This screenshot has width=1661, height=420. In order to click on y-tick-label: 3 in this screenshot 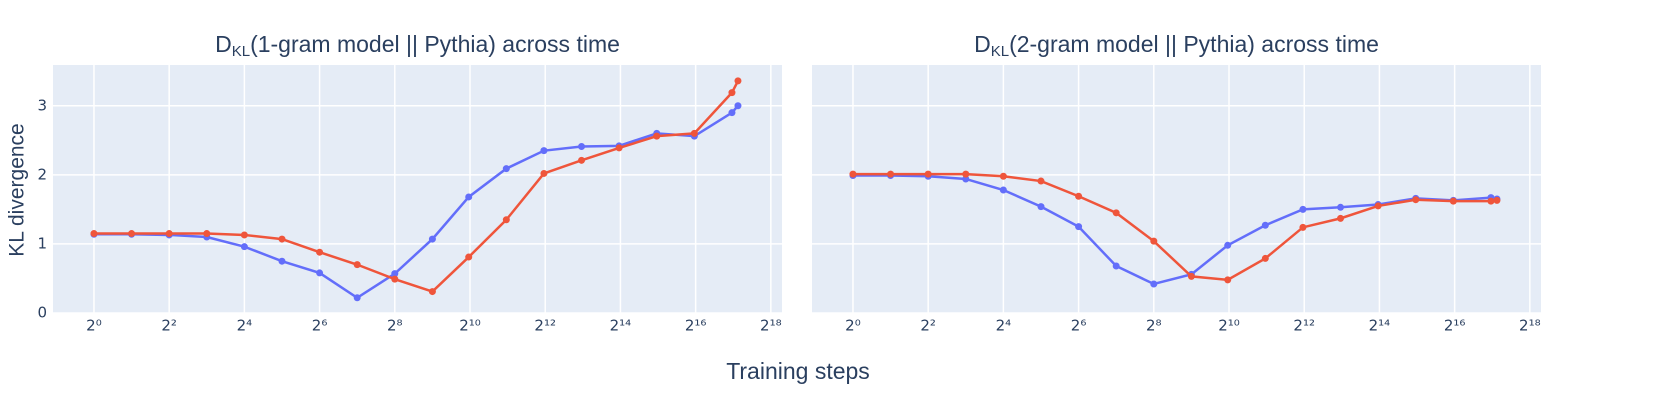, I will do `click(42, 105)`.